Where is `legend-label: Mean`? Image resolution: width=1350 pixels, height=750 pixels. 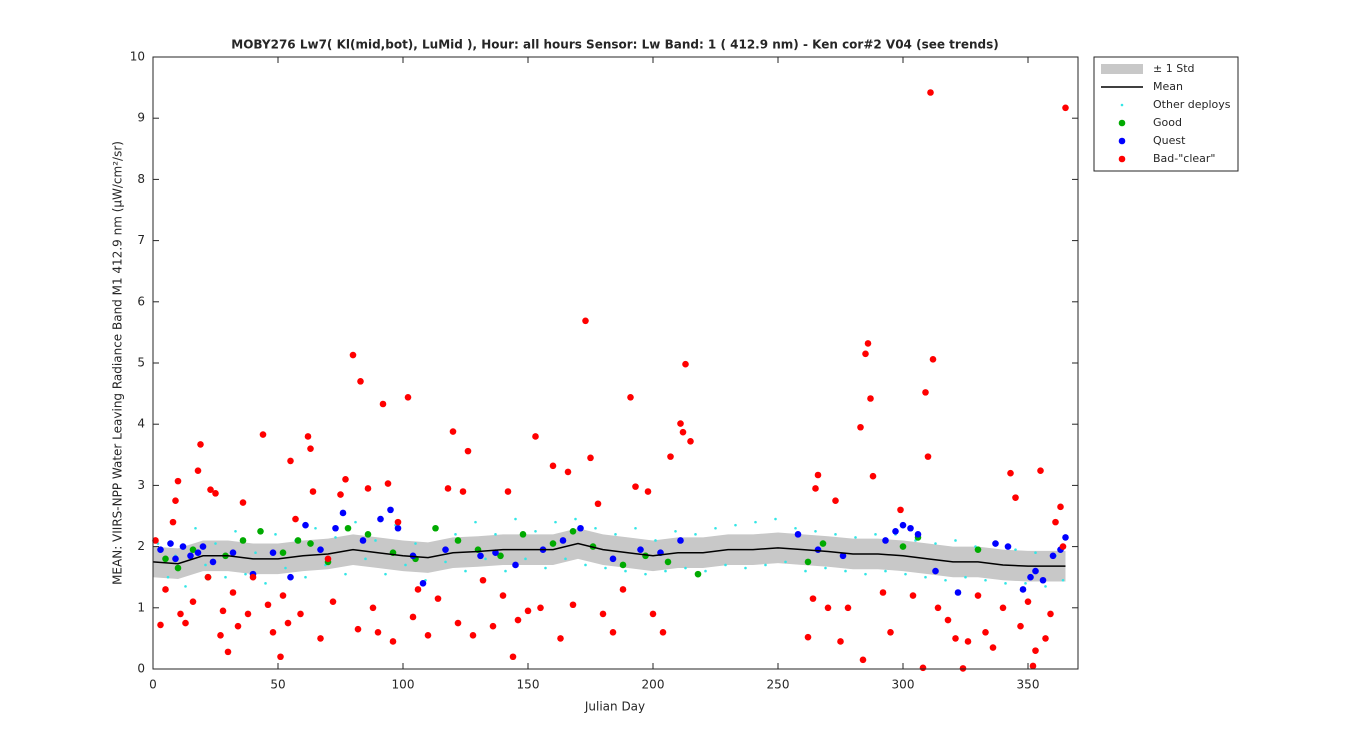
legend-label: Mean is located at coordinates (1168, 86).